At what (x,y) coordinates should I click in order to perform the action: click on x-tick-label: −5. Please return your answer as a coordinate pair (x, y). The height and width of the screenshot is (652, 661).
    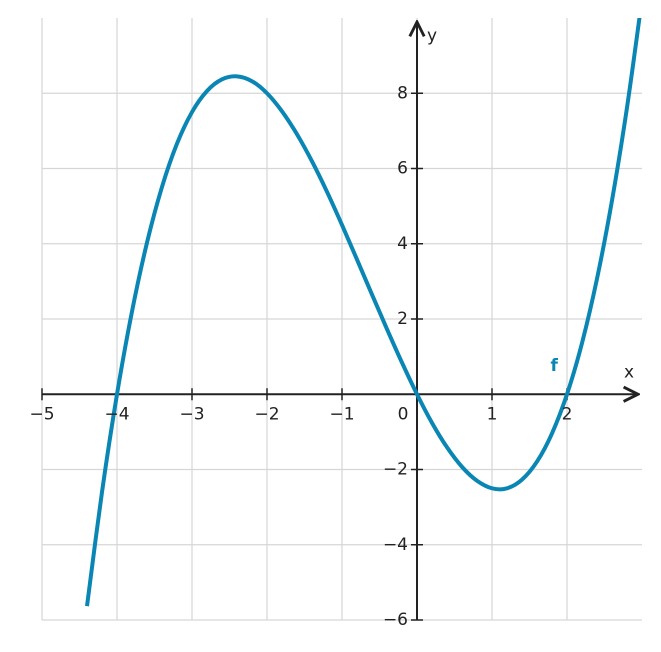
    Looking at the image, I should click on (41, 414).